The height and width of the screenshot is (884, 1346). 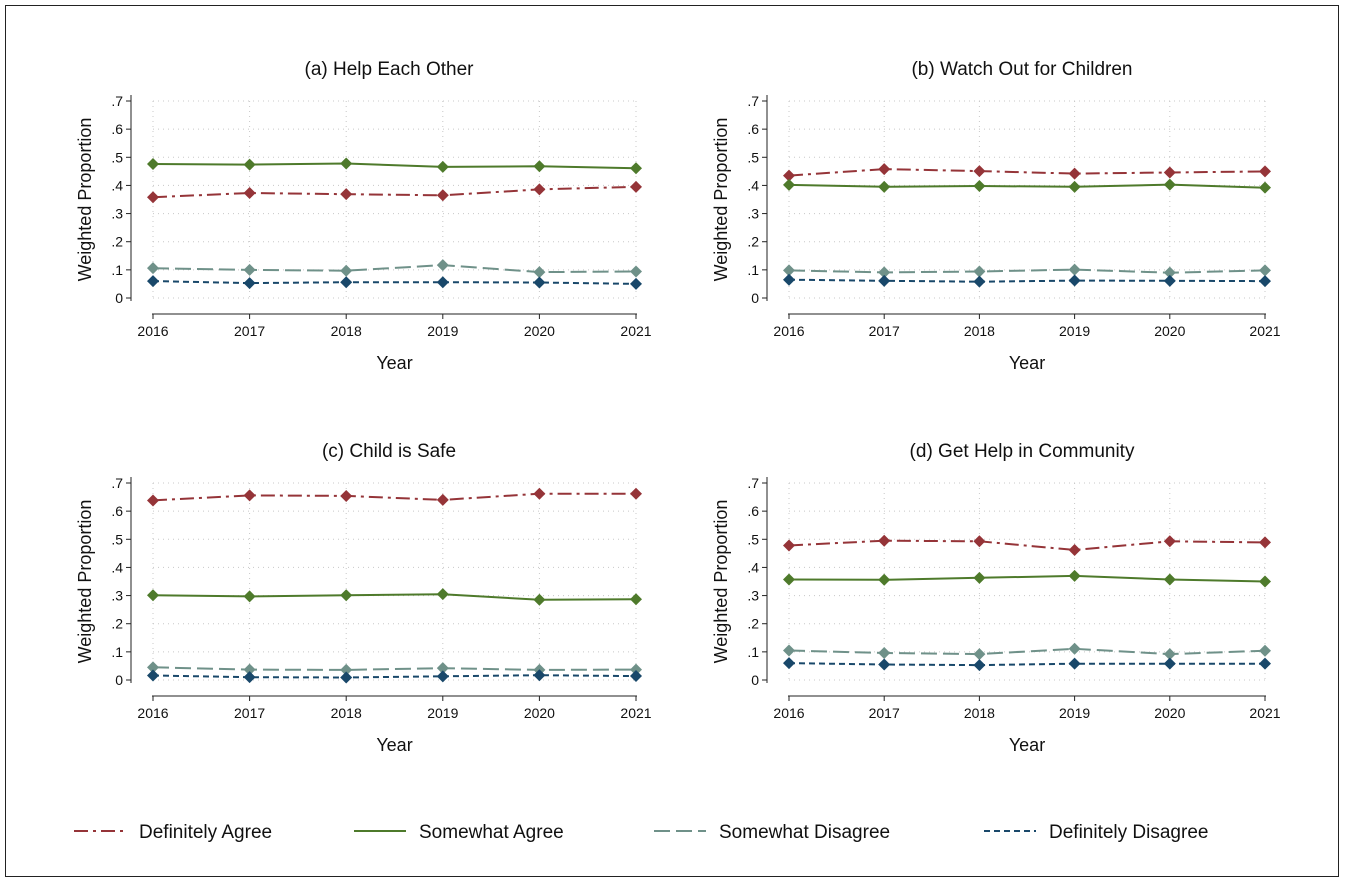 What do you see at coordinates (753, 101) in the screenshot?
I see `y-tick-label: .7` at bounding box center [753, 101].